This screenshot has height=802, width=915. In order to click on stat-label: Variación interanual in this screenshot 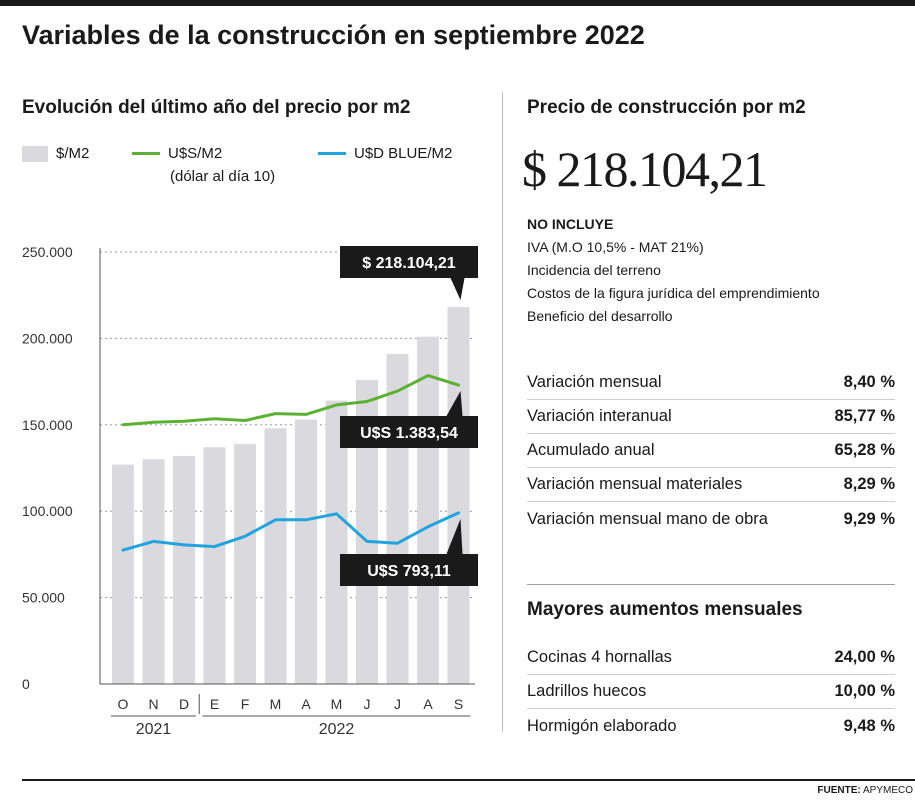, I will do `click(599, 416)`.